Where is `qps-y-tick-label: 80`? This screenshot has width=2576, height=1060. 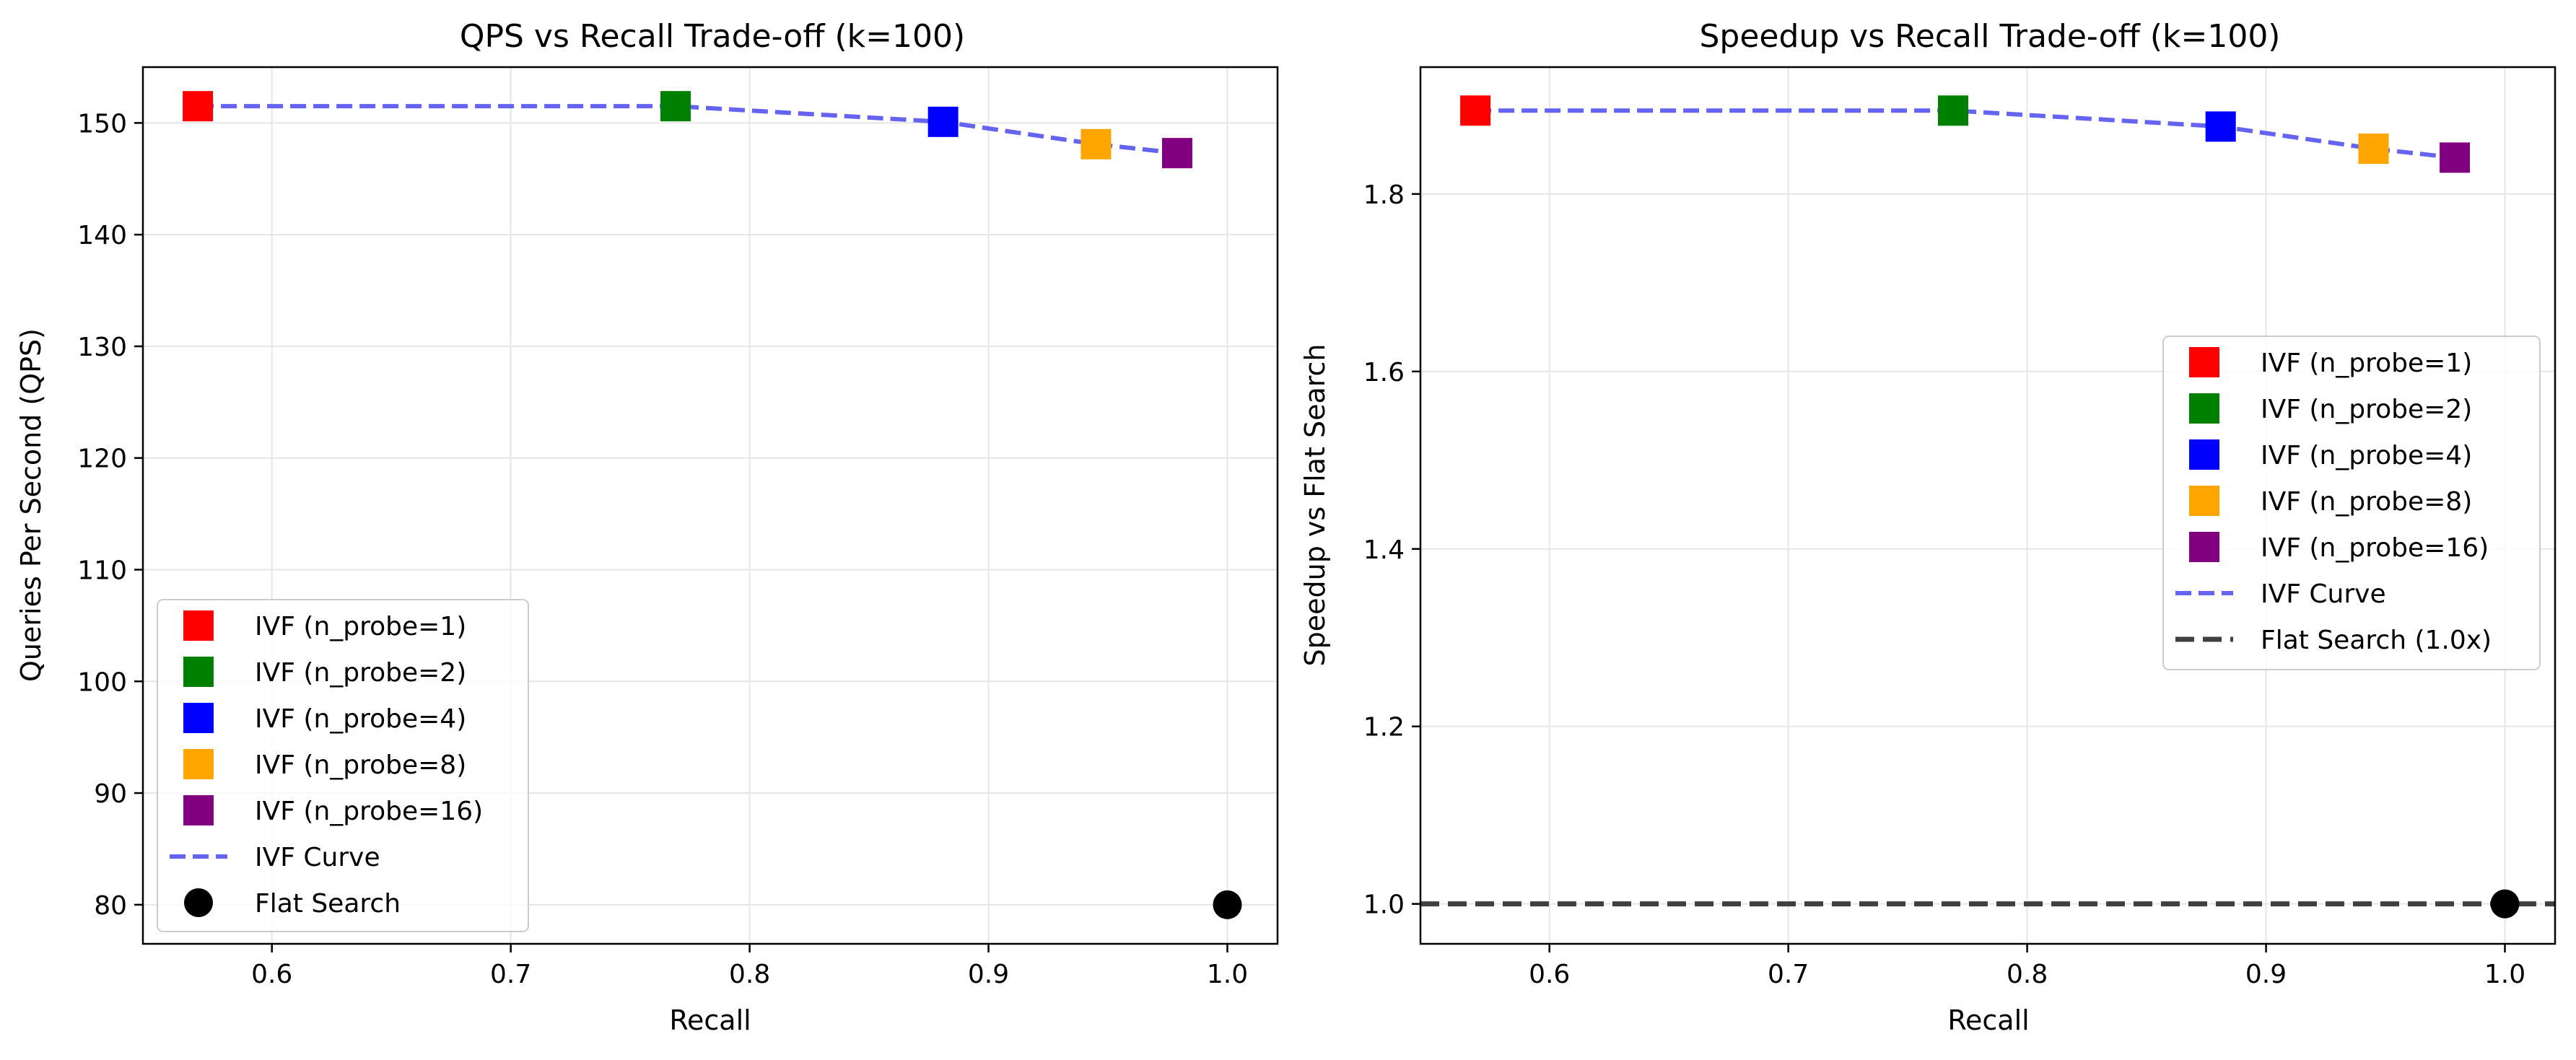 qps-y-tick-label: 80 is located at coordinates (110, 906).